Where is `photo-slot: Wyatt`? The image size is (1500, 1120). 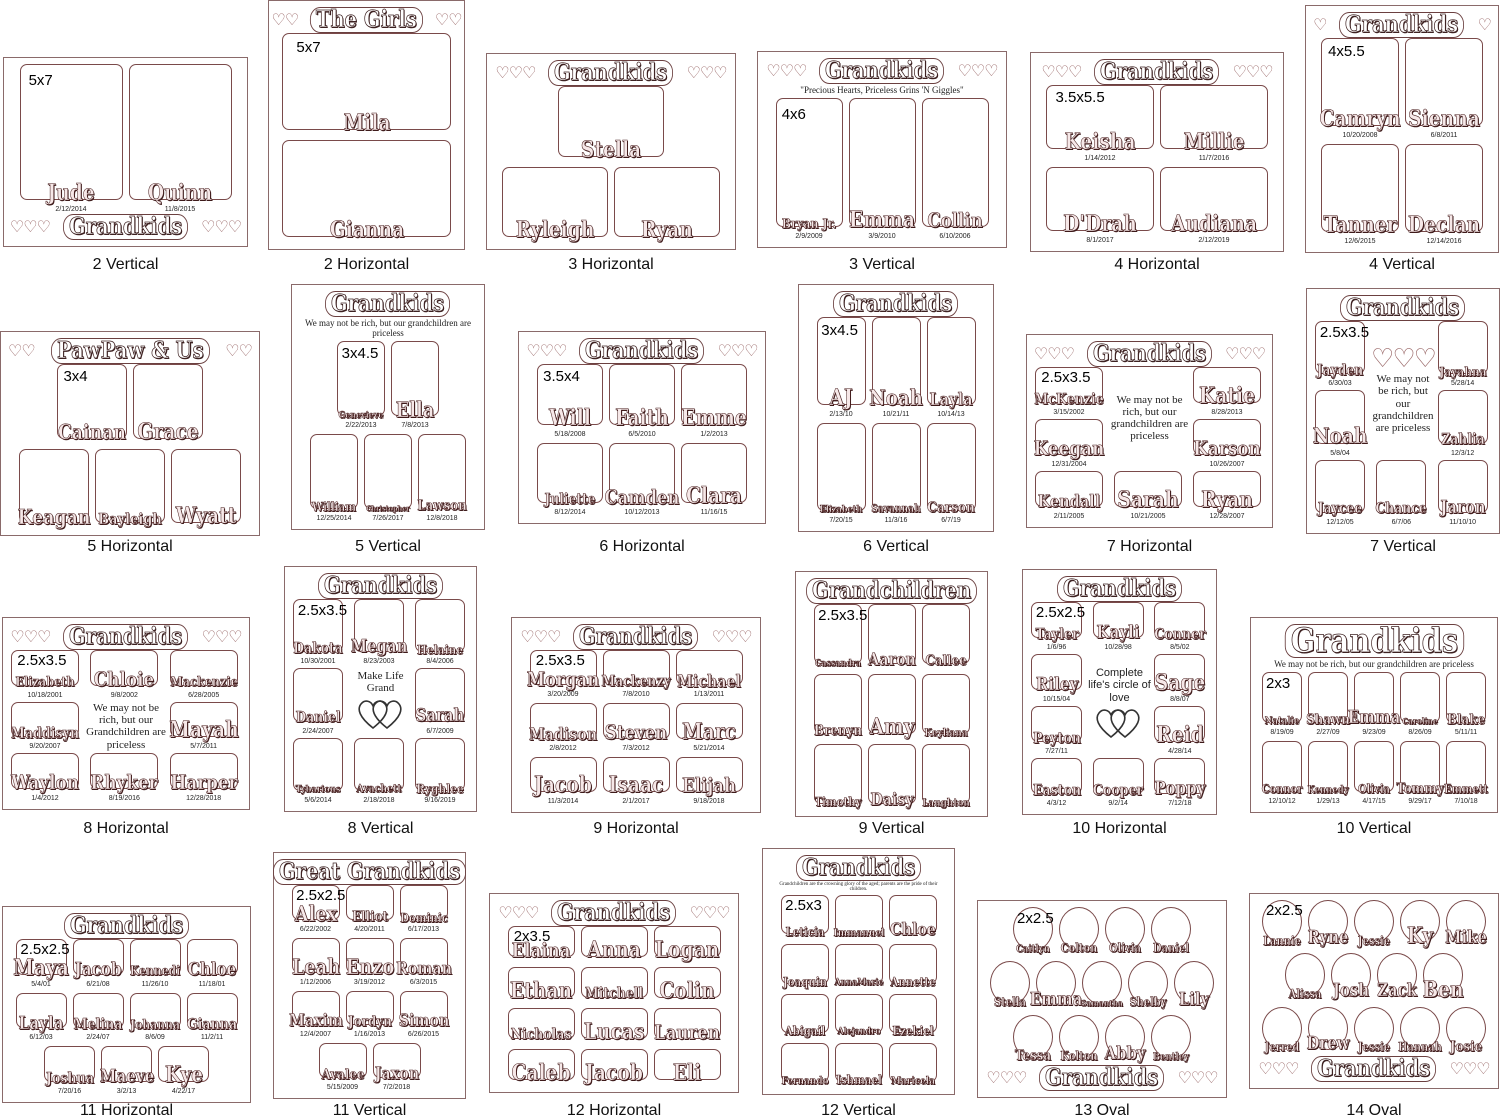 photo-slot: Wyatt is located at coordinates (206, 489).